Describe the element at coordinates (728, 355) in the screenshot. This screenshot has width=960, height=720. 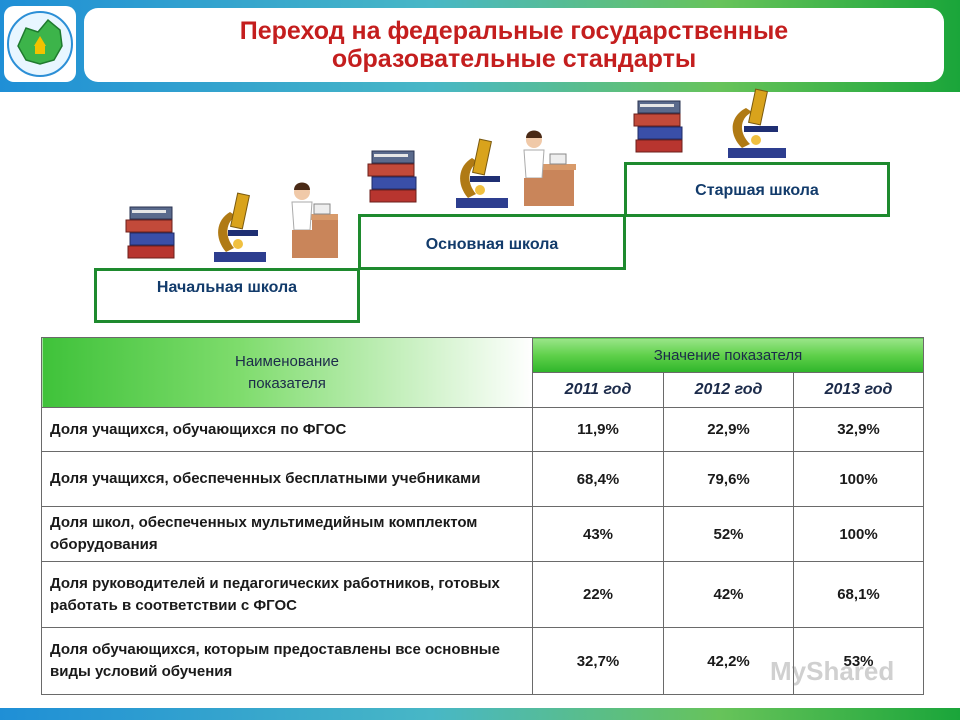
I see `column-header-value: Значение показателя` at that location.